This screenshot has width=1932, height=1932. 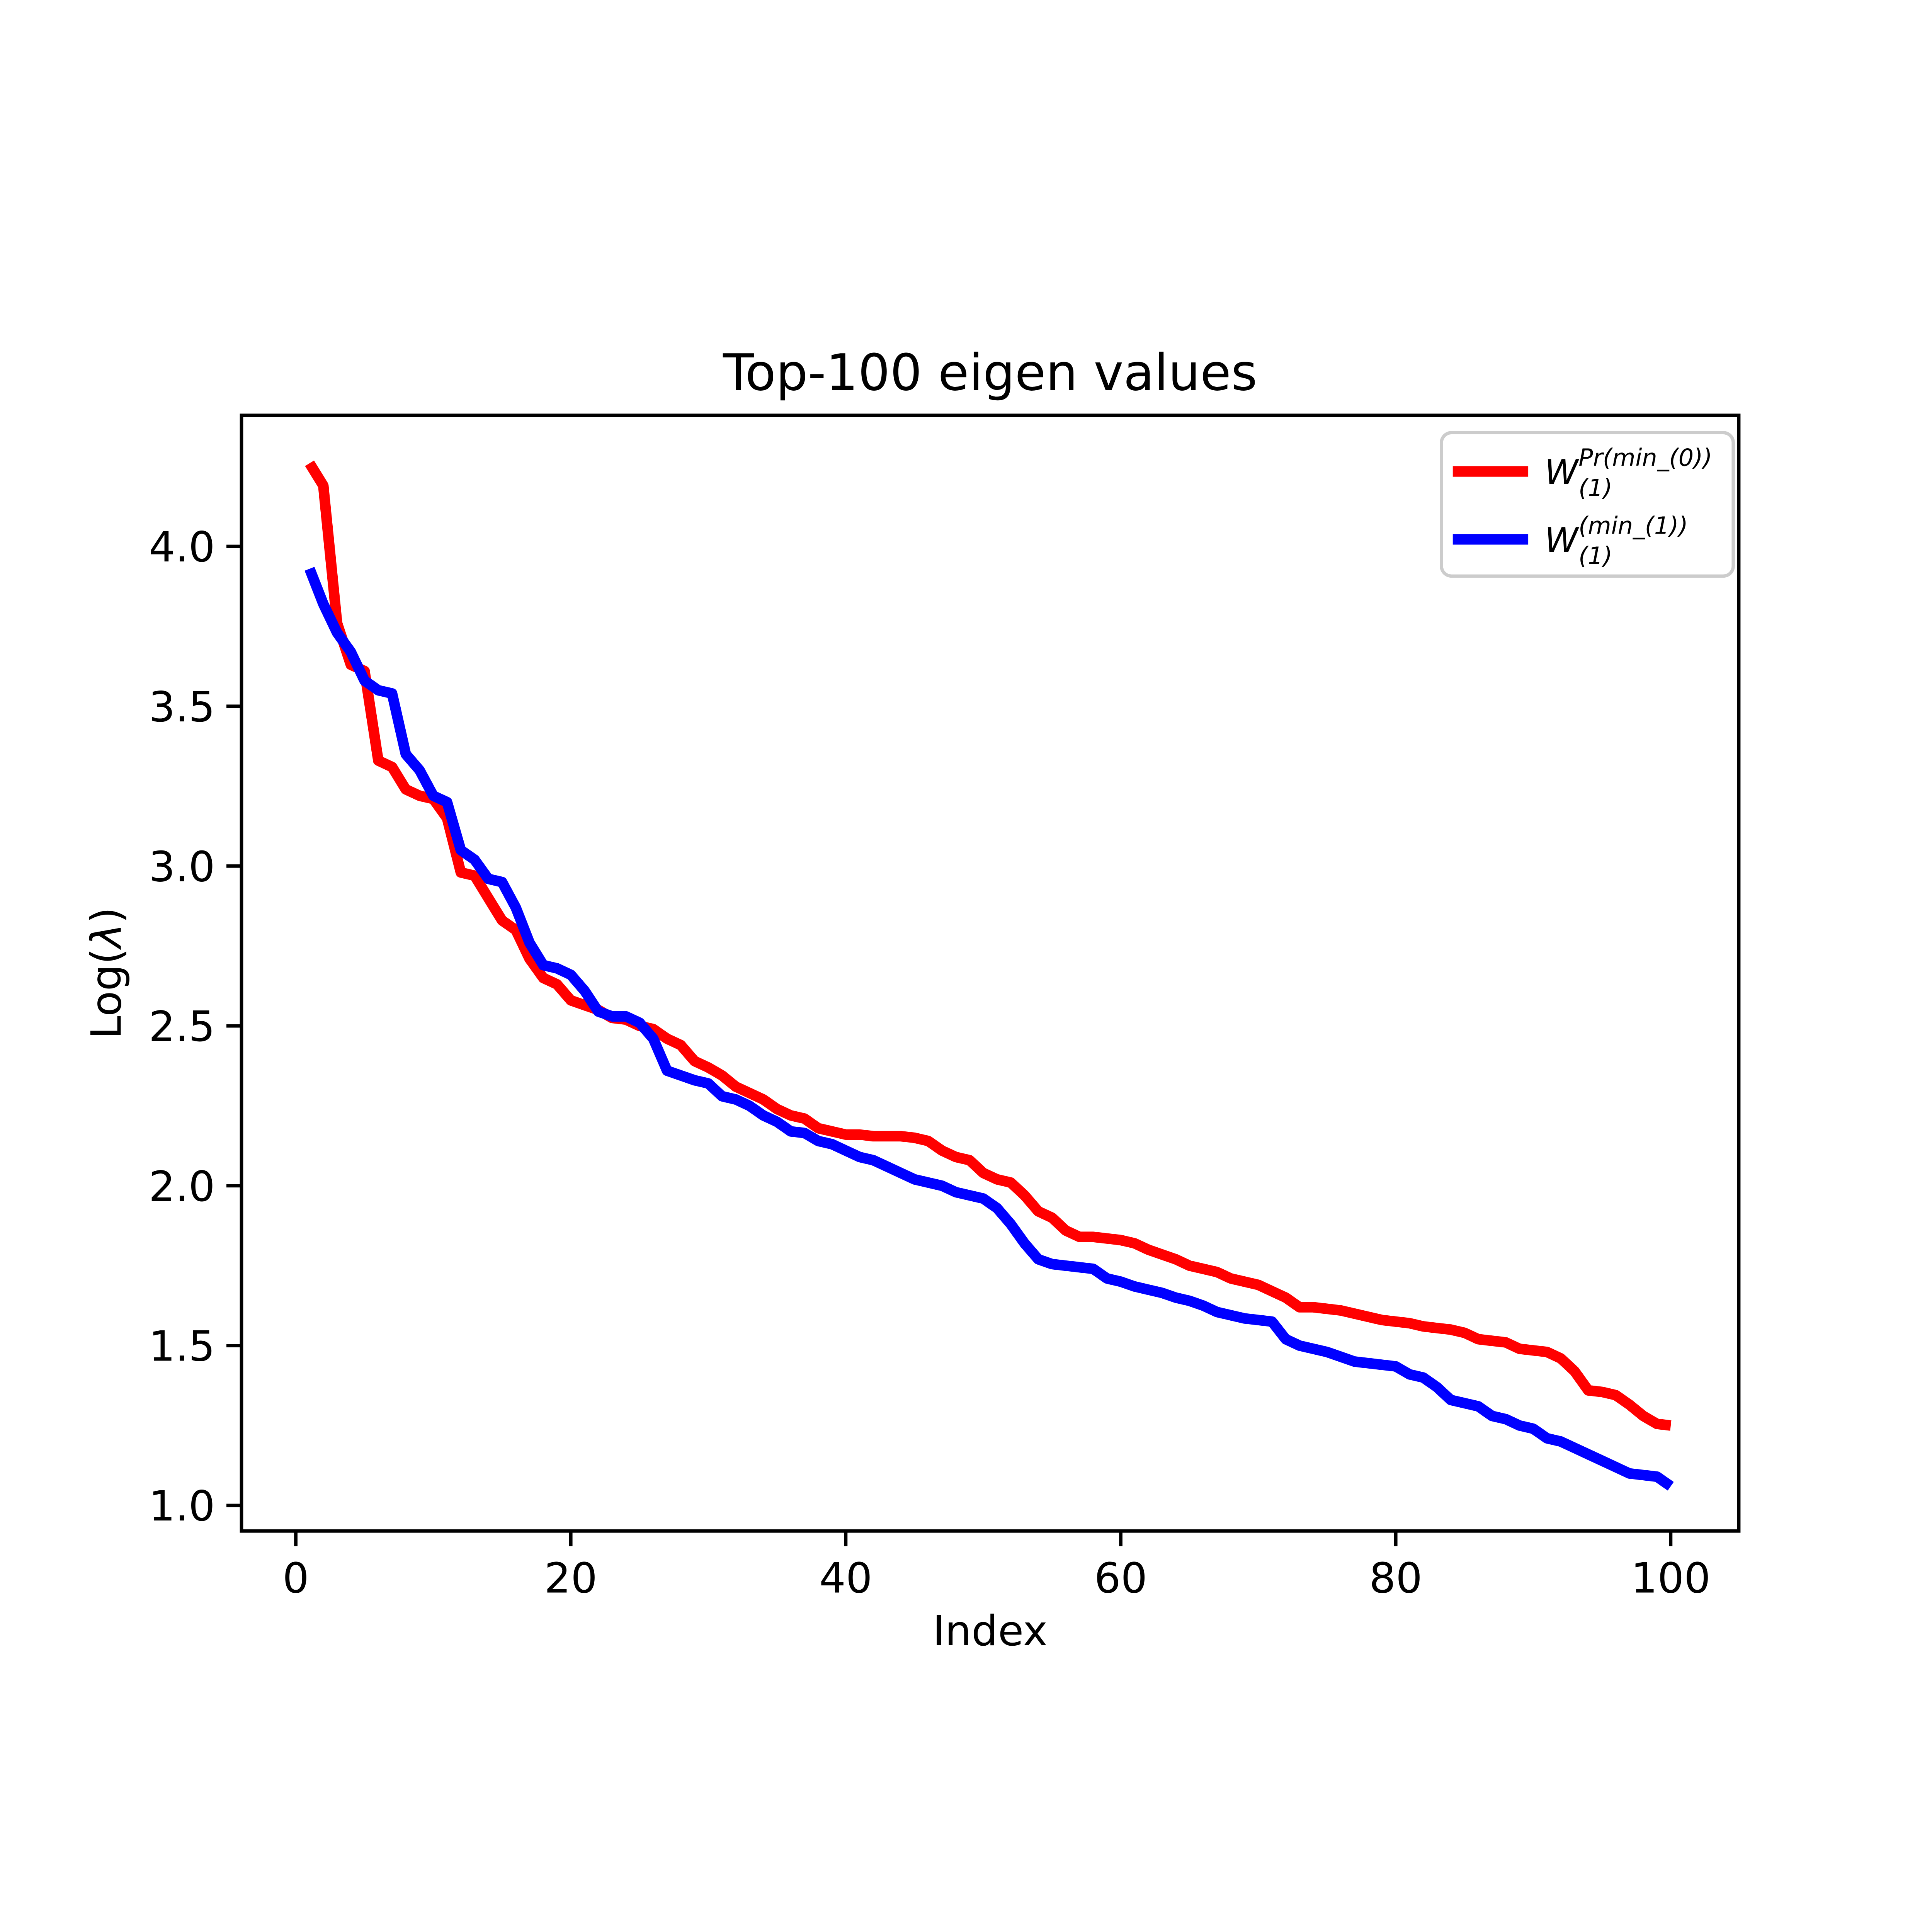 I want to click on legend-entry-red: W Pr(min_(0)) (1), so click(x=1582, y=473).